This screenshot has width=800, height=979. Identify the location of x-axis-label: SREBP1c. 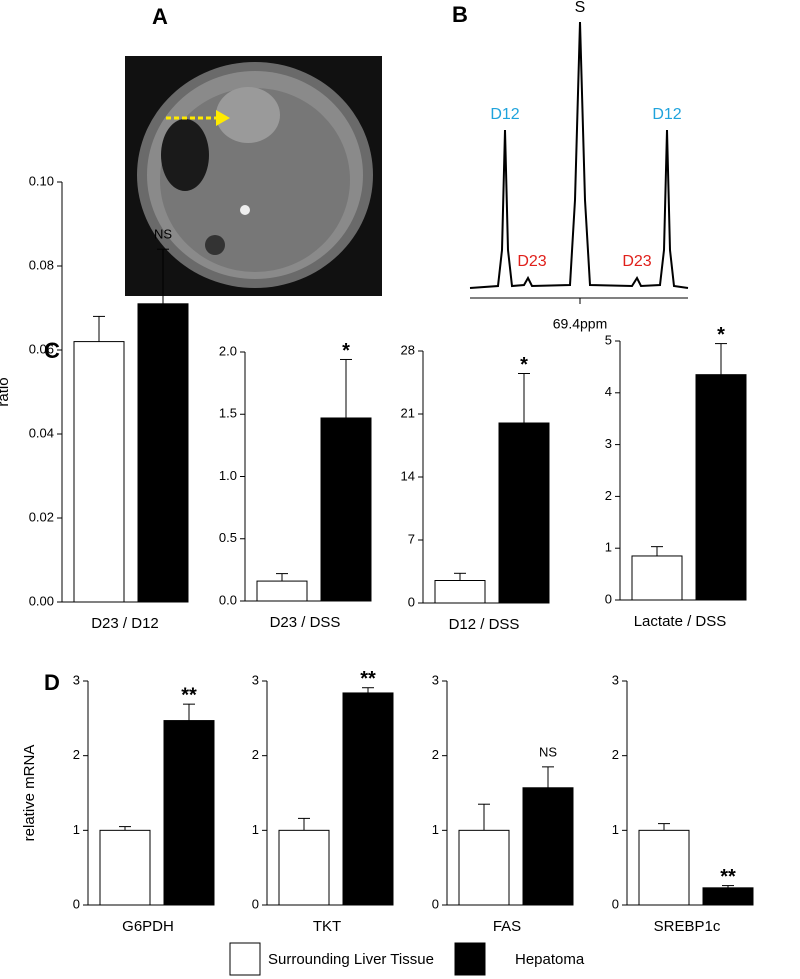
(687, 926).